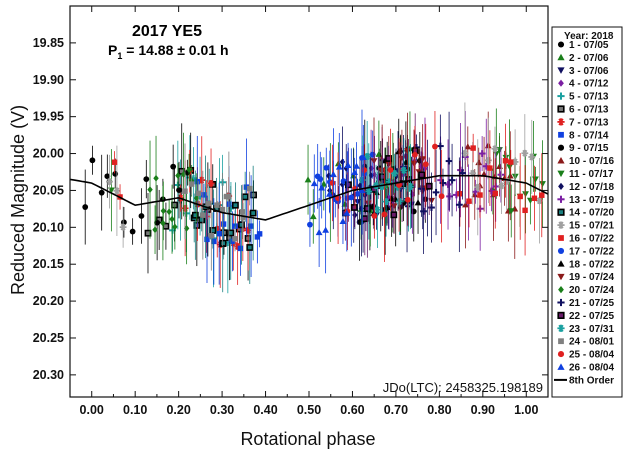 The height and width of the screenshot is (452, 625). Describe the element at coordinates (265, 410) in the screenshot. I see `x-tick-label: 0.40` at that location.